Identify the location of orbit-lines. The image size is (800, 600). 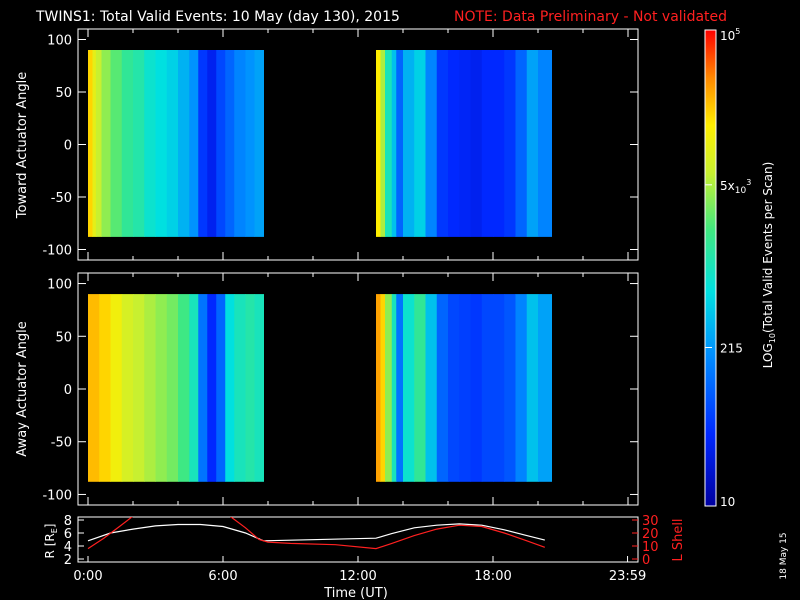
(316, 533).